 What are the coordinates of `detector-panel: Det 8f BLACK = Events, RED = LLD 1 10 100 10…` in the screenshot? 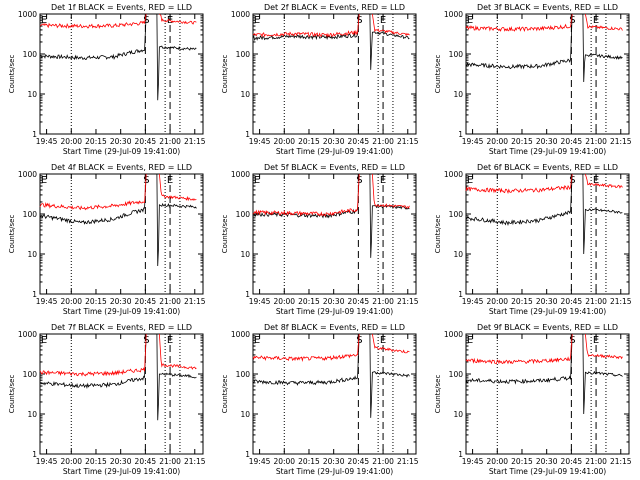 It's located at (320, 399).